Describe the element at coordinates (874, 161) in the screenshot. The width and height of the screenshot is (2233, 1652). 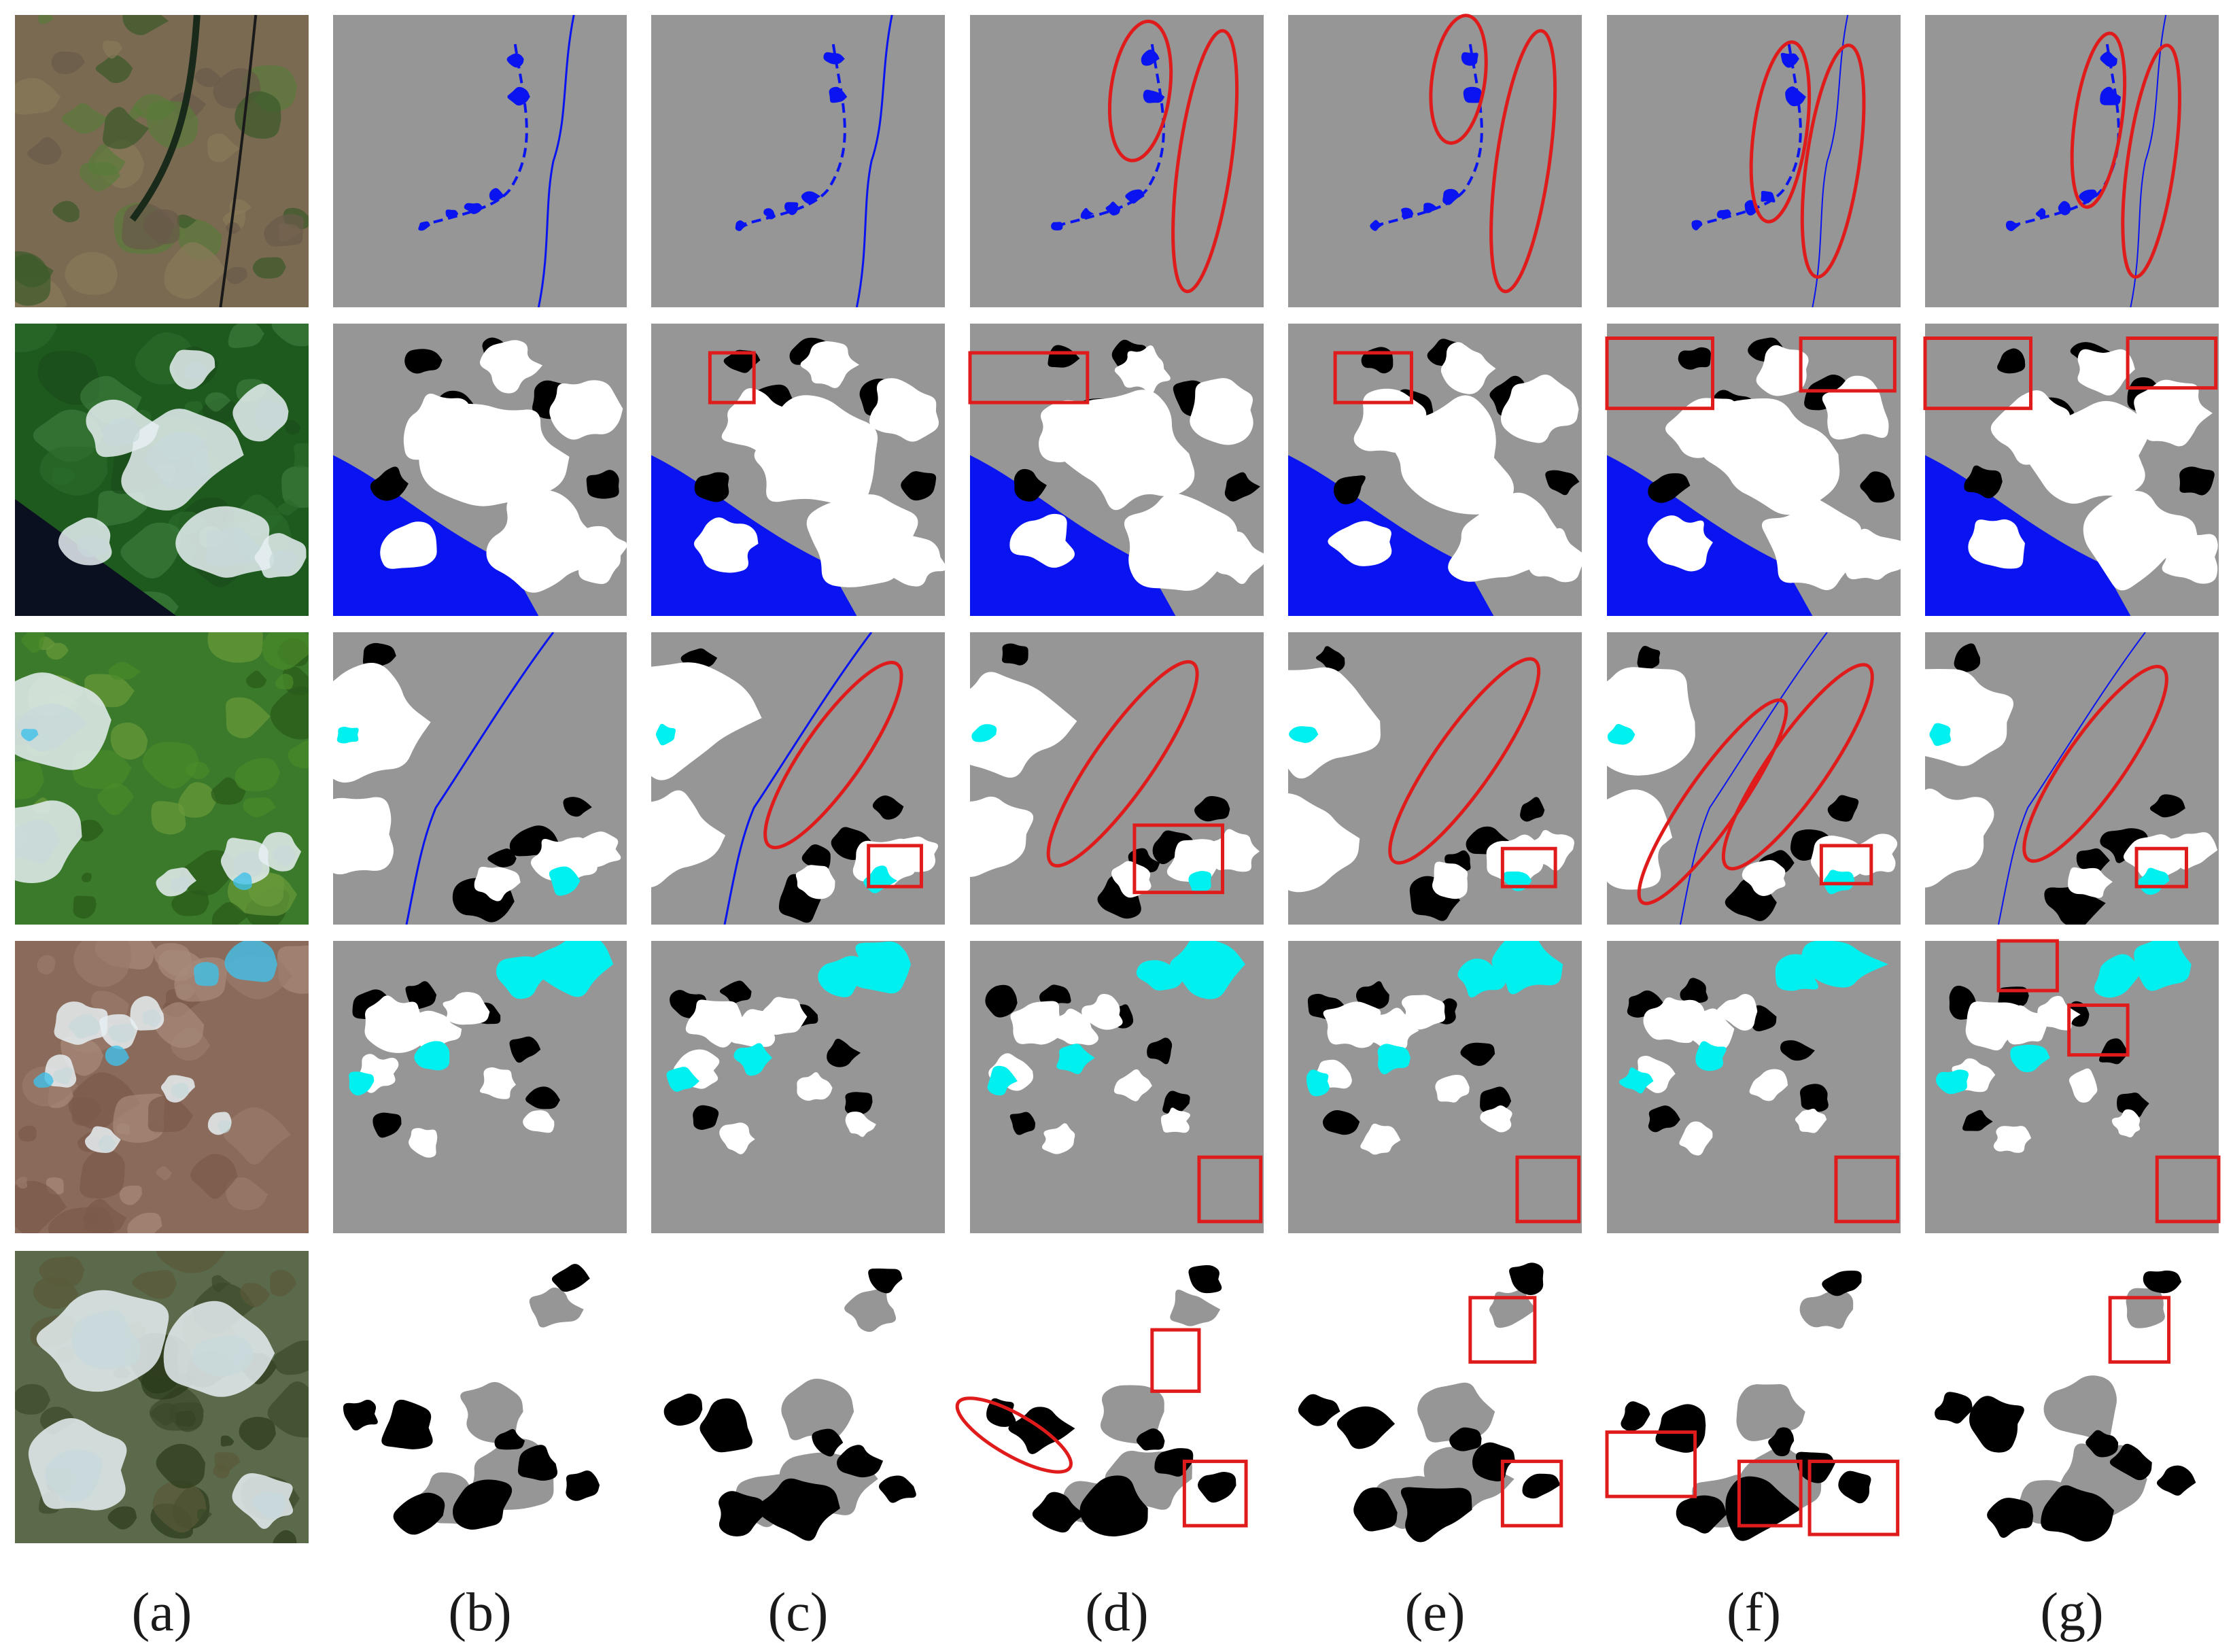
I see `river-line` at that location.